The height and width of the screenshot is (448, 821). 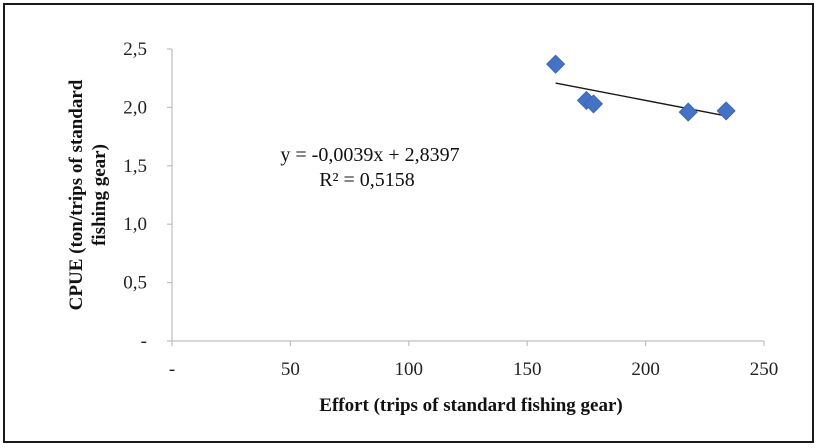 What do you see at coordinates (147, 195) in the screenshot?
I see `y-ticks: - 0,5 1,0 1,5 2,0 2,5` at bounding box center [147, 195].